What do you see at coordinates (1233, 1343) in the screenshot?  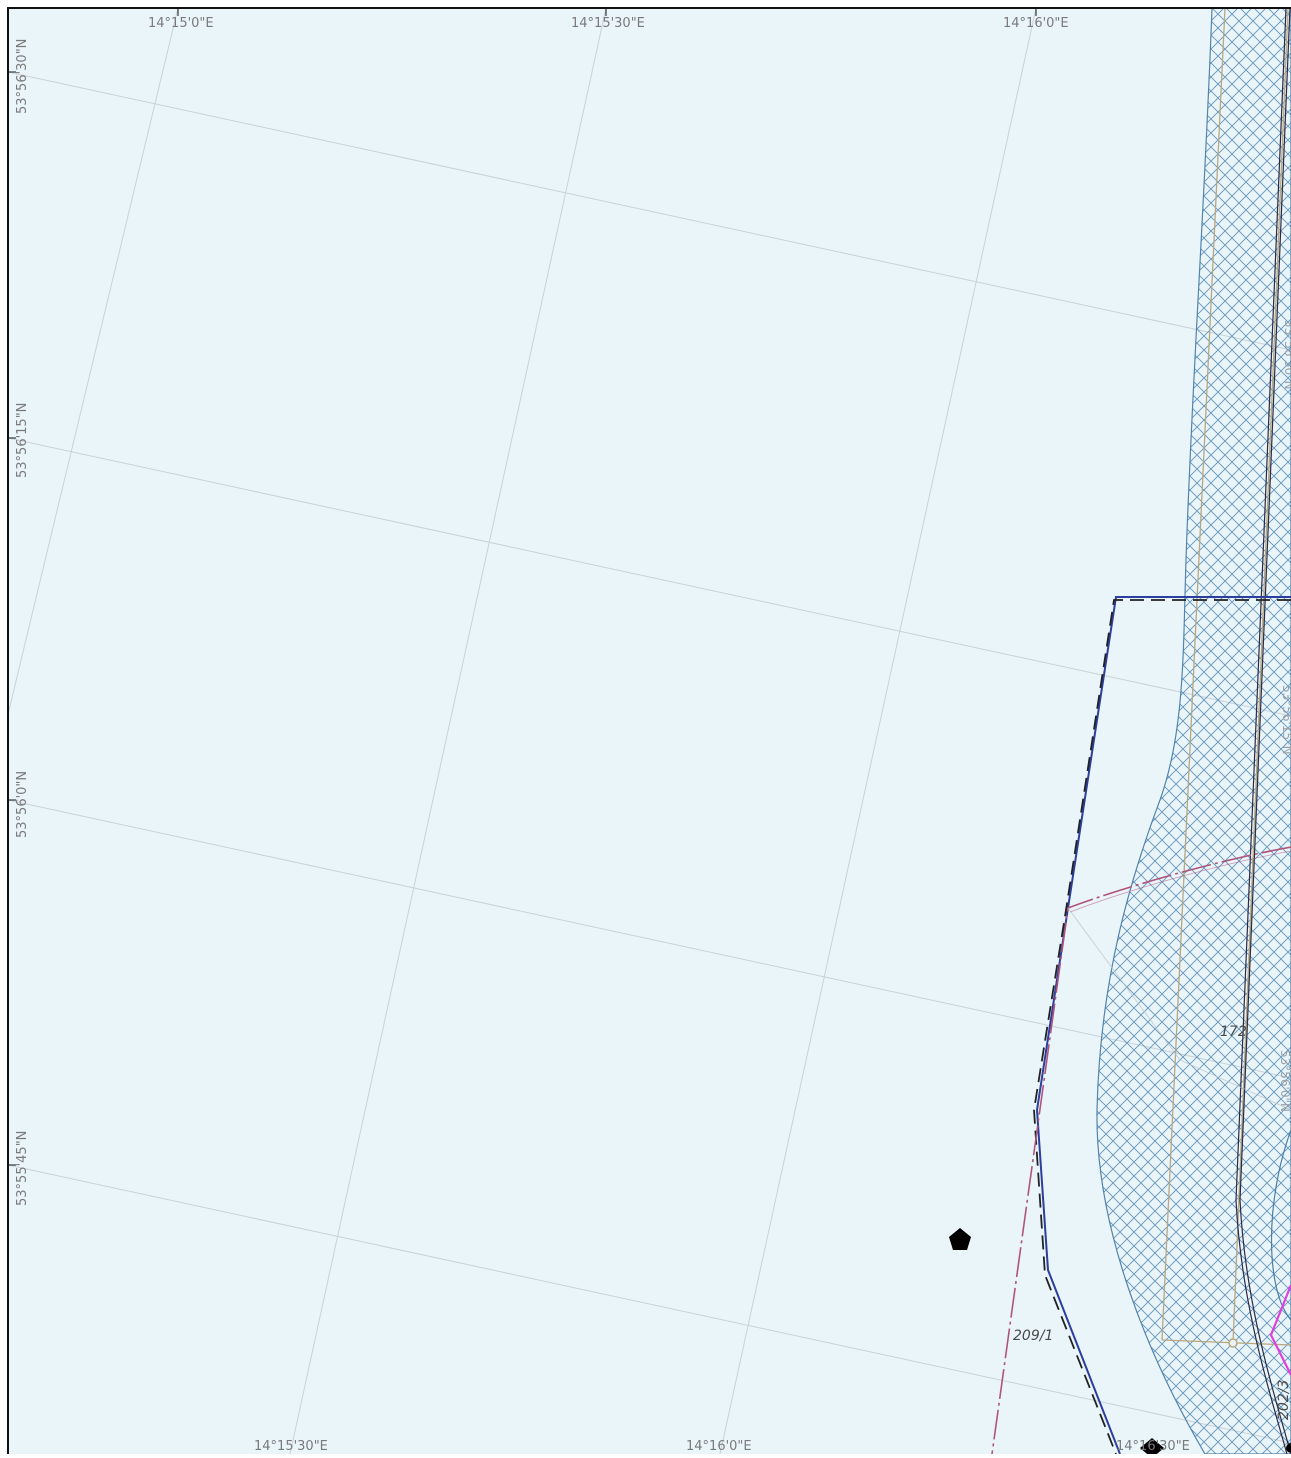 I see `circle-marker-icon` at bounding box center [1233, 1343].